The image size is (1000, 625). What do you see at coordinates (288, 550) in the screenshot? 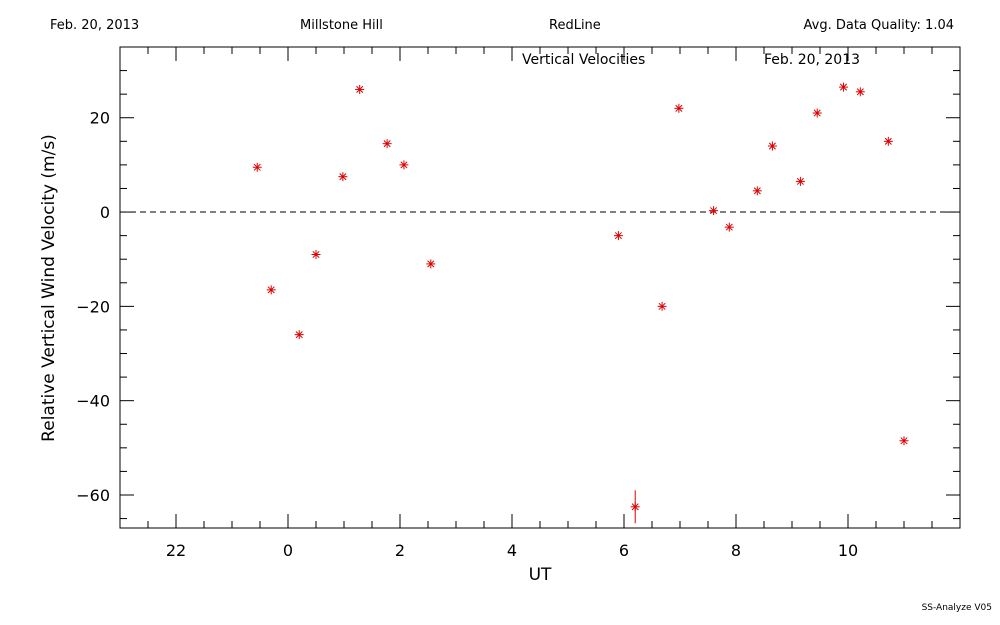
I see `x-tick-label: 0` at bounding box center [288, 550].